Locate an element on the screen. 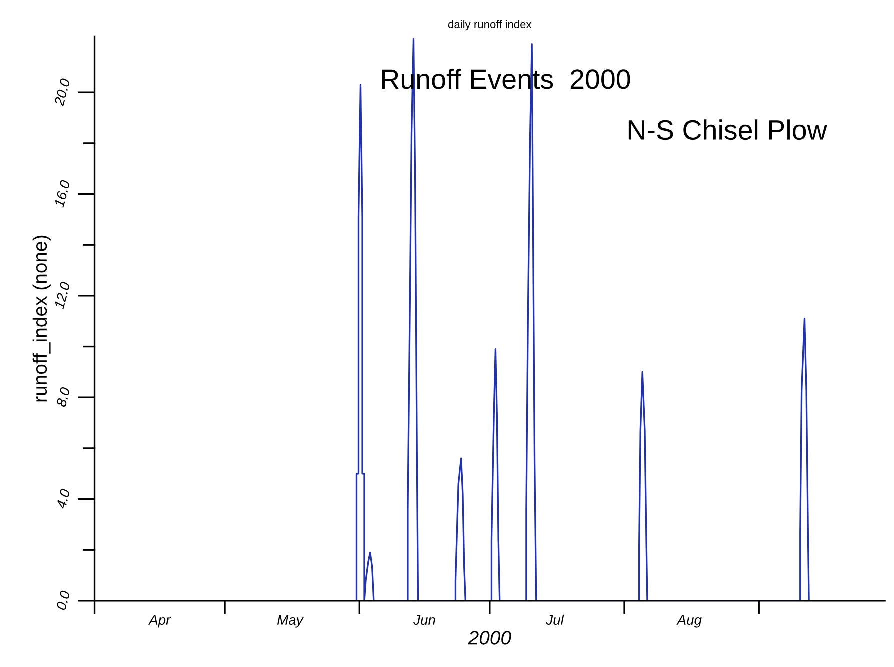 The image size is (894, 667). x-tick-label: May is located at coordinates (290, 621).